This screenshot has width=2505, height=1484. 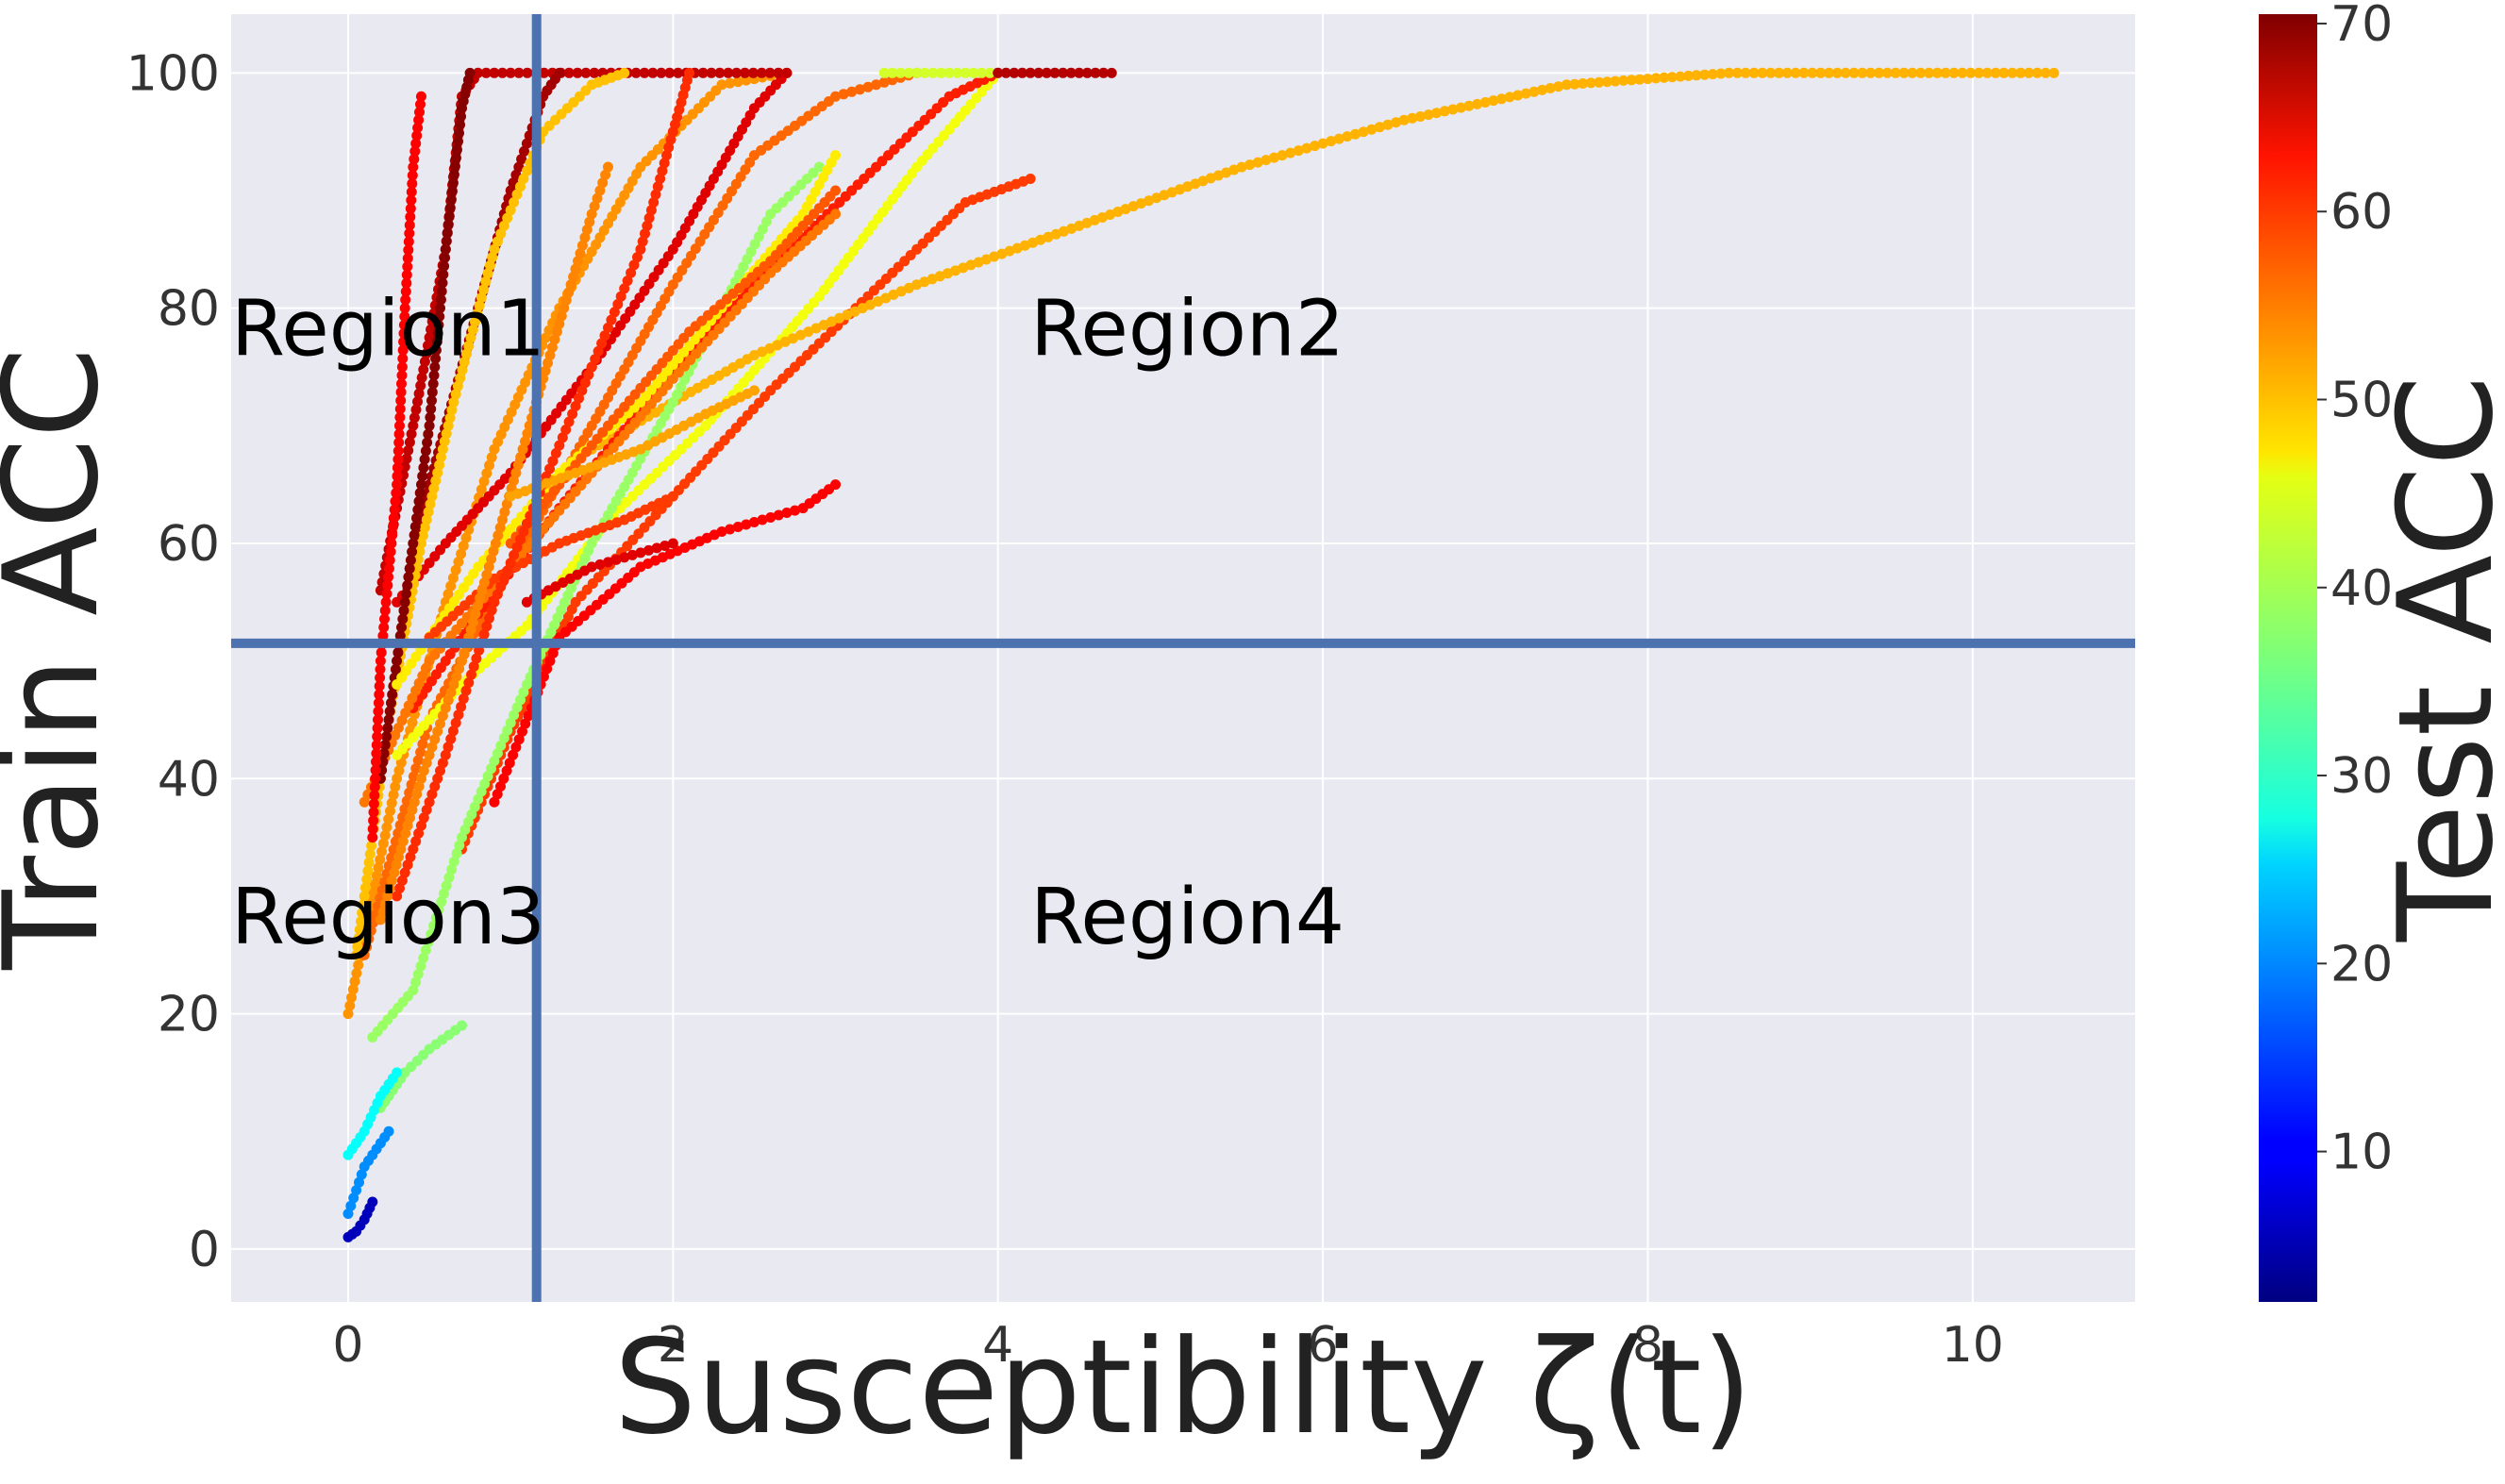 What do you see at coordinates (2355, 590) in the screenshot?
I see `colorbar-tick-labels: 10 20 30 40 50 60 70` at bounding box center [2355, 590].